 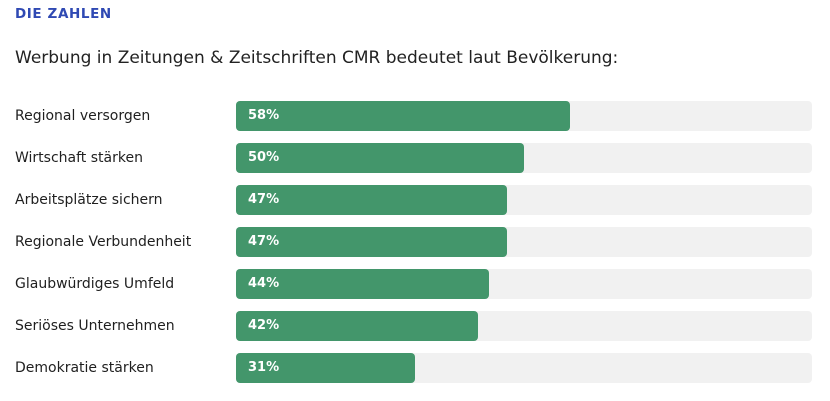 I want to click on category-label: Demokratie stärken, so click(x=84, y=368).